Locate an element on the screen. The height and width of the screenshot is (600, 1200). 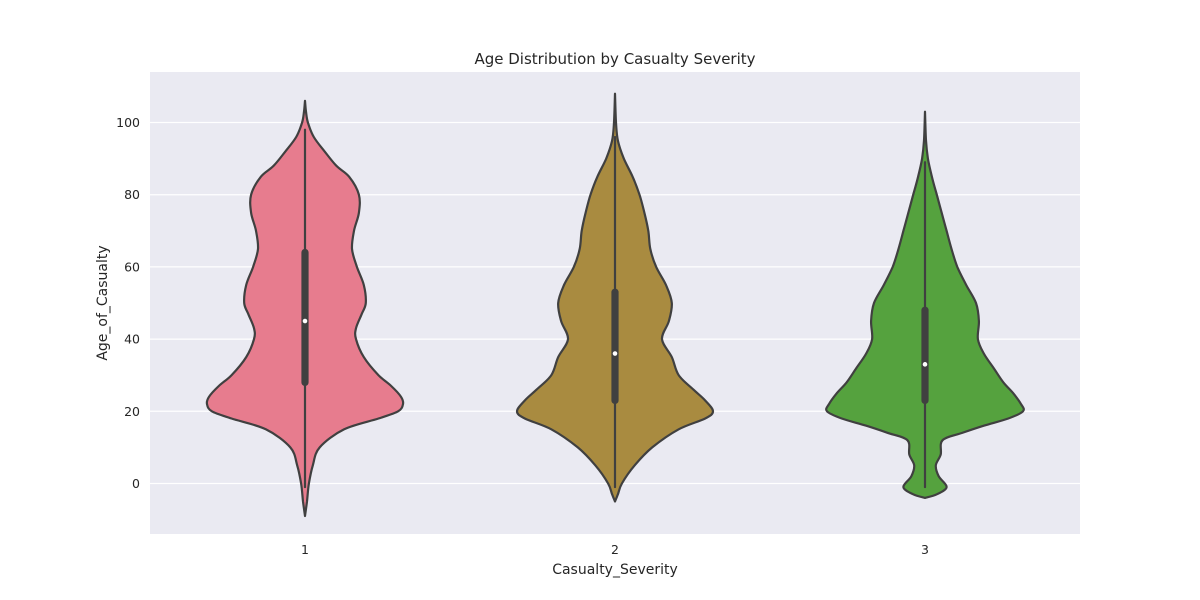
y-tick-label: 60 is located at coordinates (132, 266).